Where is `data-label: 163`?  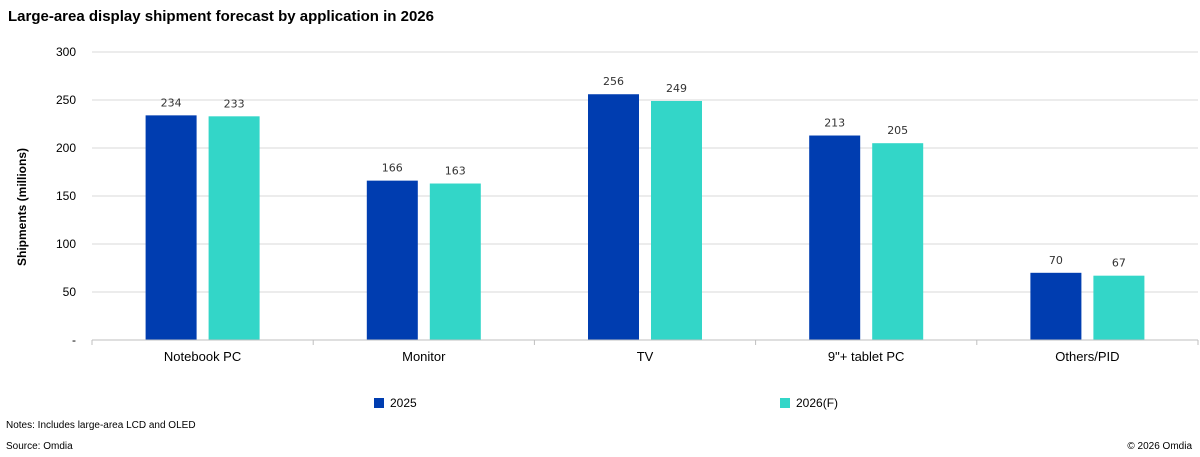
data-label: 163 is located at coordinates (455, 171).